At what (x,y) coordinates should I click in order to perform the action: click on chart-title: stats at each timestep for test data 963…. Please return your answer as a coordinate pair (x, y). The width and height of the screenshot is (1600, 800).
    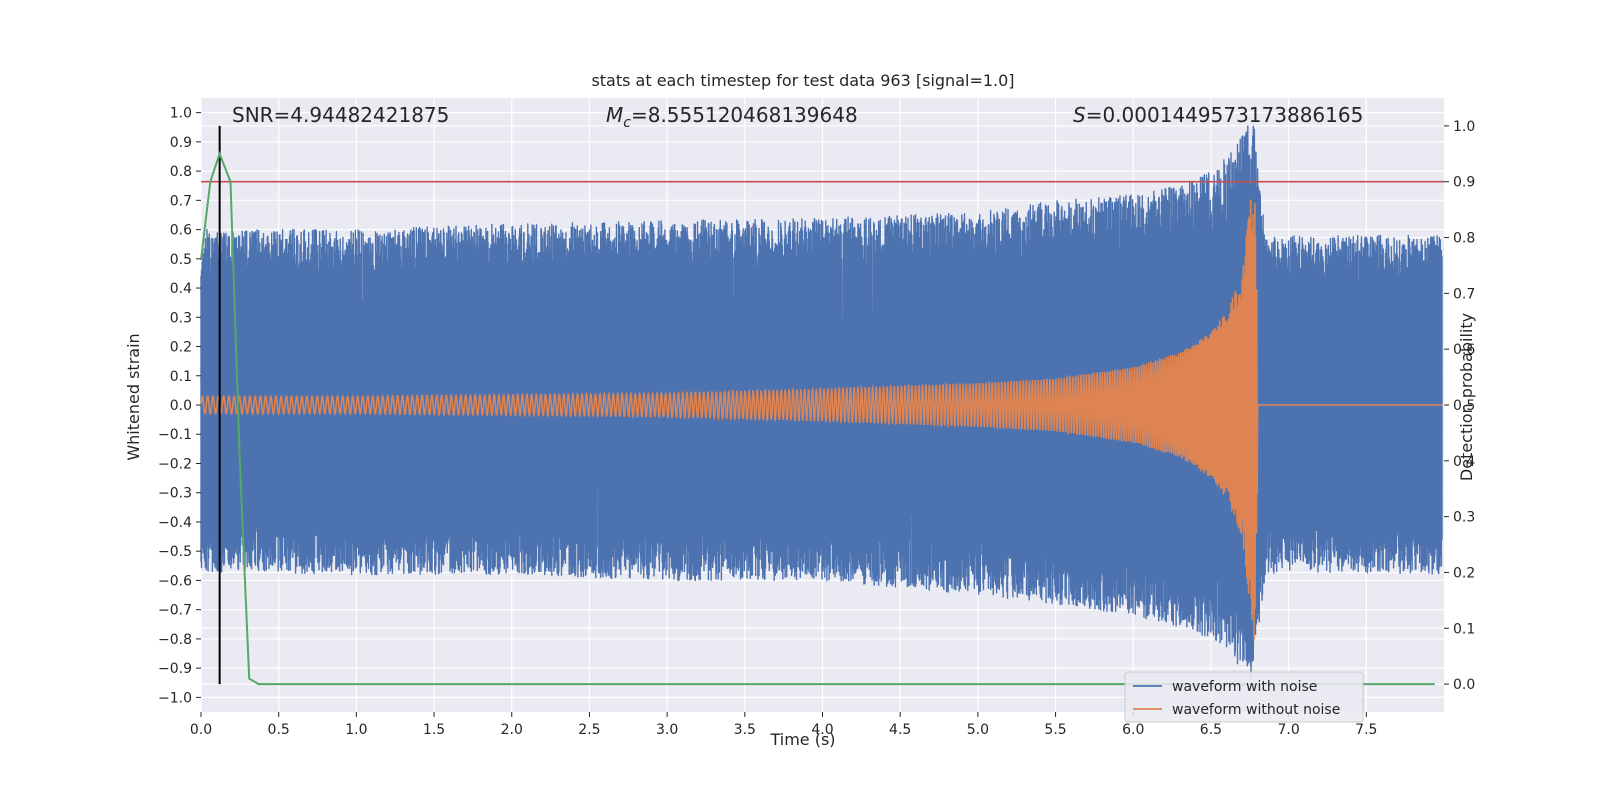
    Looking at the image, I should click on (802, 80).